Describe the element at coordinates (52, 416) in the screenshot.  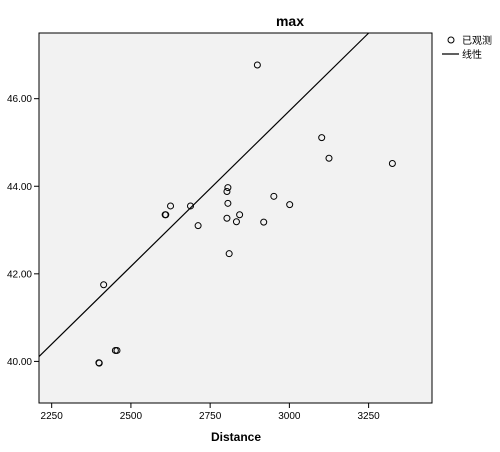
I see `x-tick-label: 2250` at that location.